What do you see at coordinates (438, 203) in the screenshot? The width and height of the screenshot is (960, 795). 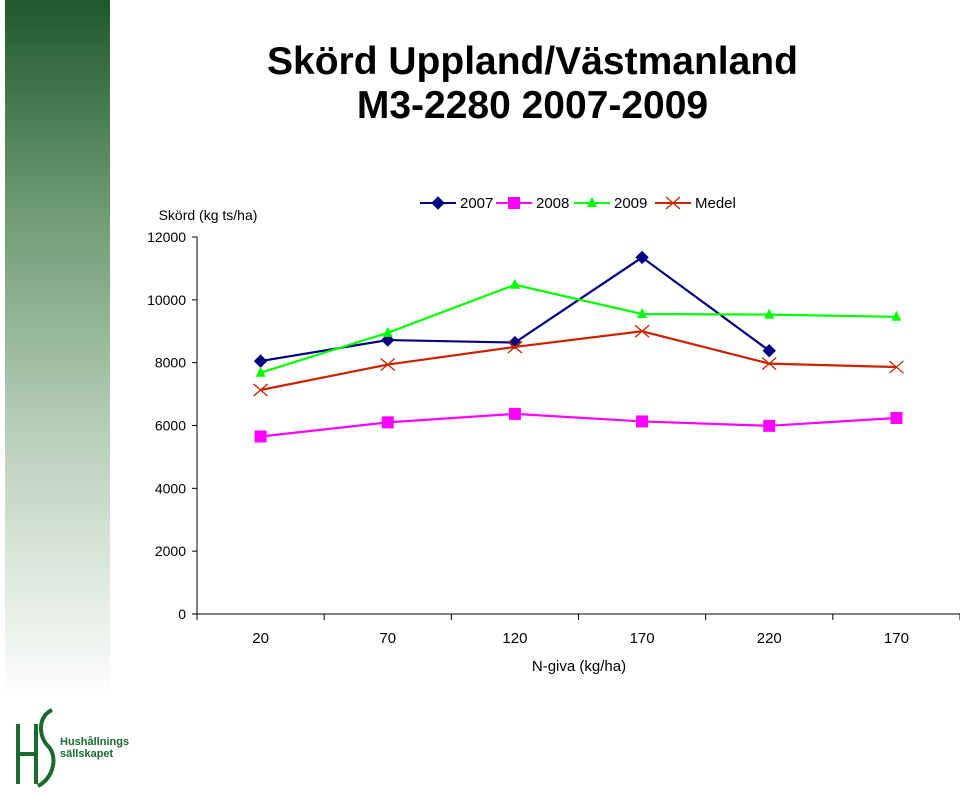 I see `legend-marker-2007` at bounding box center [438, 203].